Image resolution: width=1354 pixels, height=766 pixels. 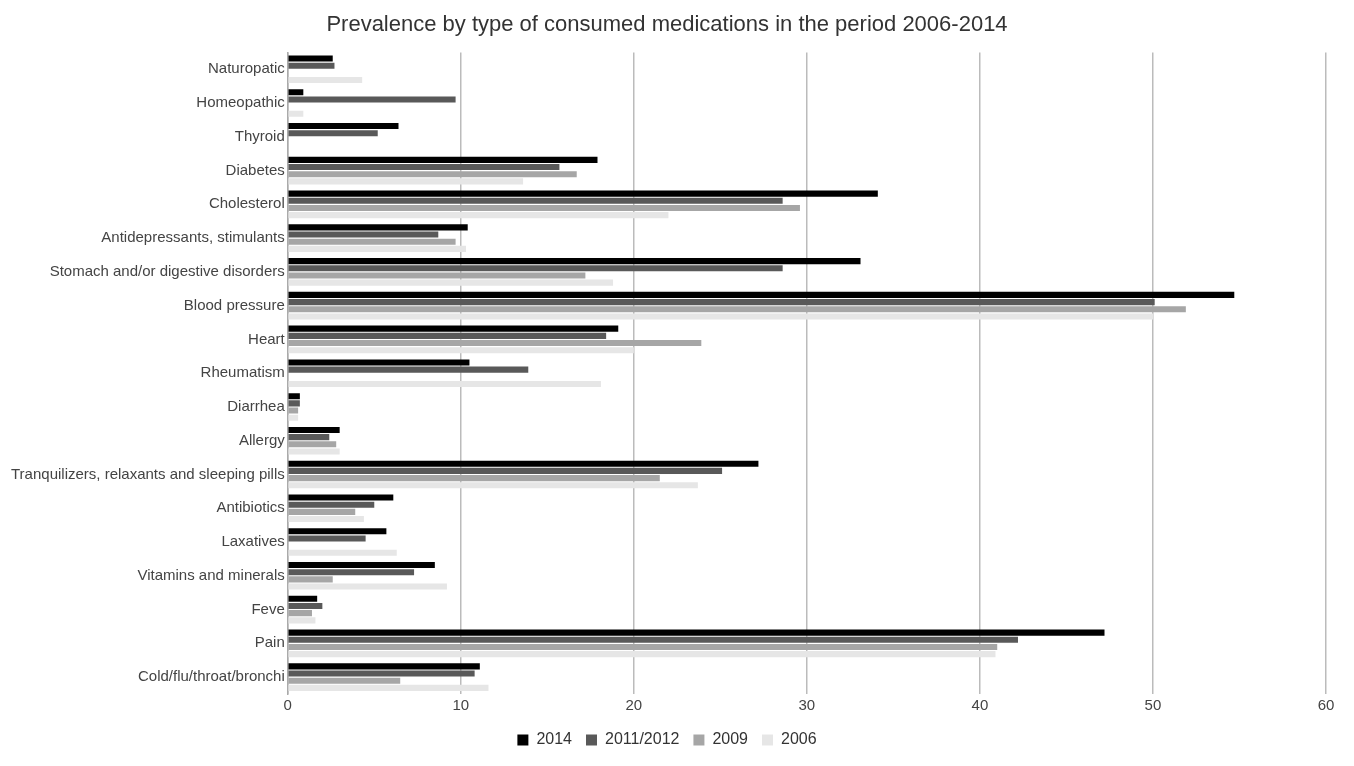 What do you see at coordinates (1326, 705) in the screenshot?
I see `x-tick-label: 60` at bounding box center [1326, 705].